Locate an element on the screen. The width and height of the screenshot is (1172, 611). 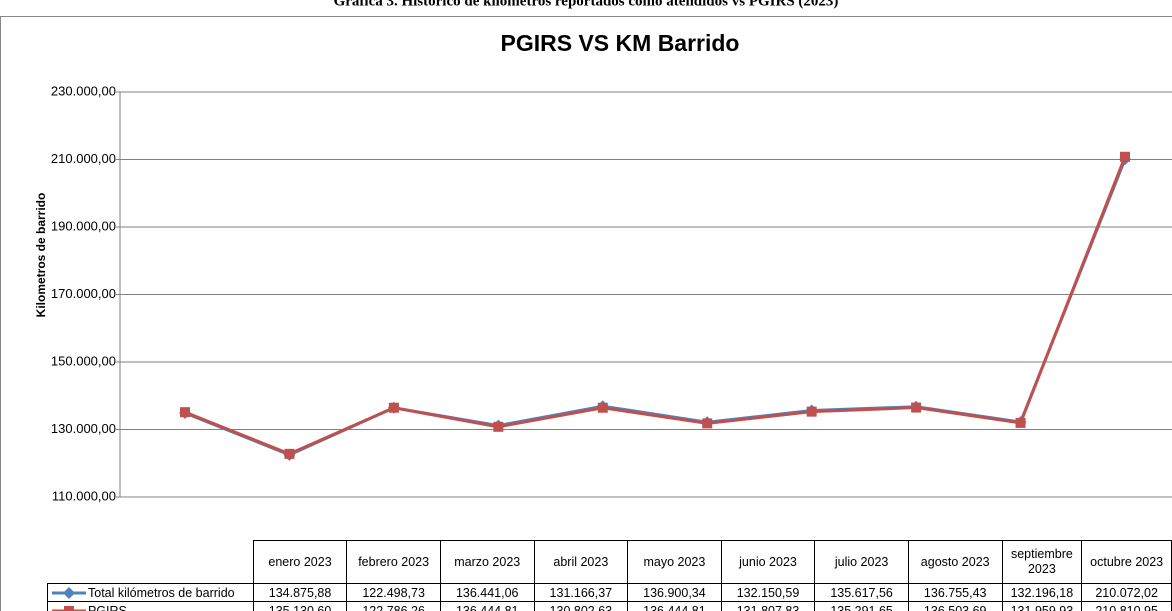
value-cell: 136.900,34 is located at coordinates (674, 592).